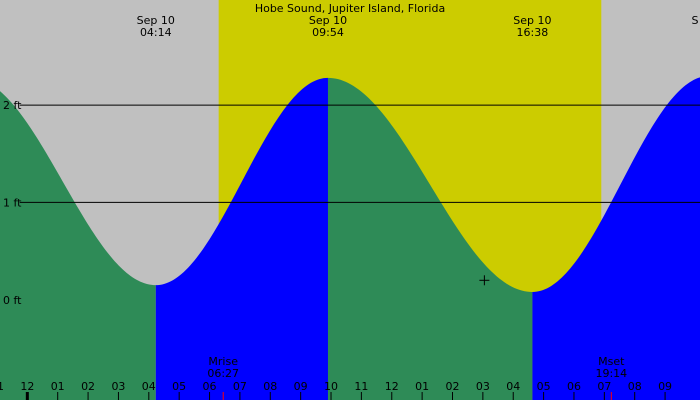 The height and width of the screenshot is (400, 700). What do you see at coordinates (611, 361) in the screenshot?
I see `moon-event-label: Mset` at bounding box center [611, 361].